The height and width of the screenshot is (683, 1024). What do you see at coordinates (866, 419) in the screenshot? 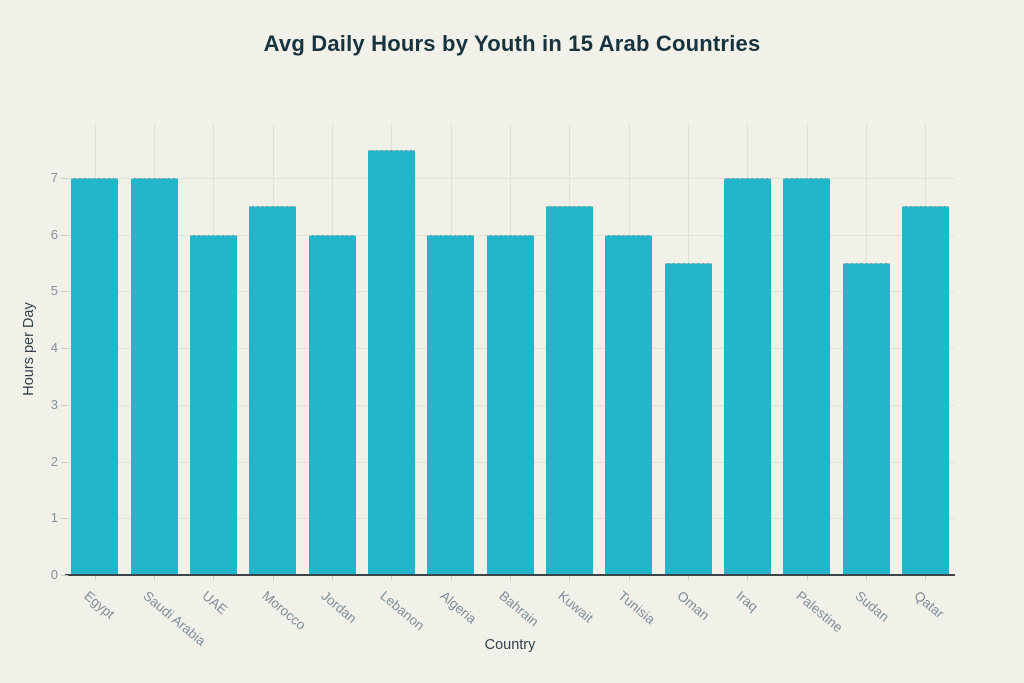
I see `bar-sudan` at bounding box center [866, 419].